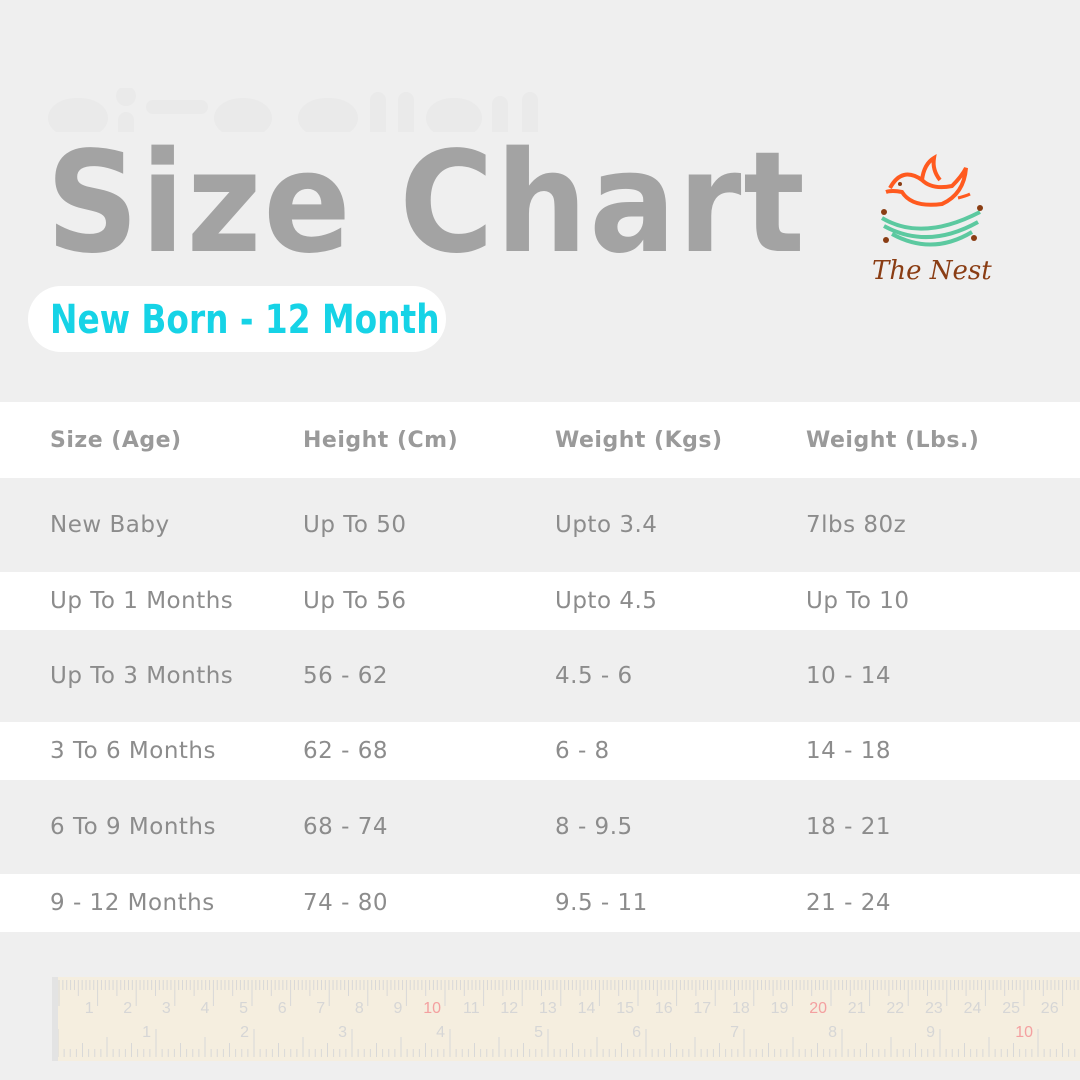 The width and height of the screenshot is (1080, 1080). What do you see at coordinates (166, 1008) in the screenshot?
I see `cm-label: 3` at bounding box center [166, 1008].